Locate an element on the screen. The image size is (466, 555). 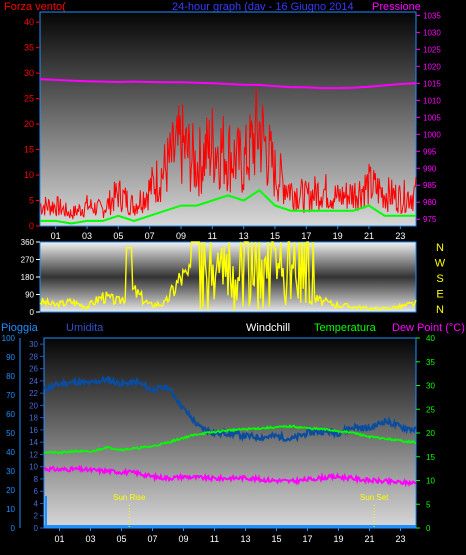
rain-tick-label: 80 is located at coordinates (10, 376).